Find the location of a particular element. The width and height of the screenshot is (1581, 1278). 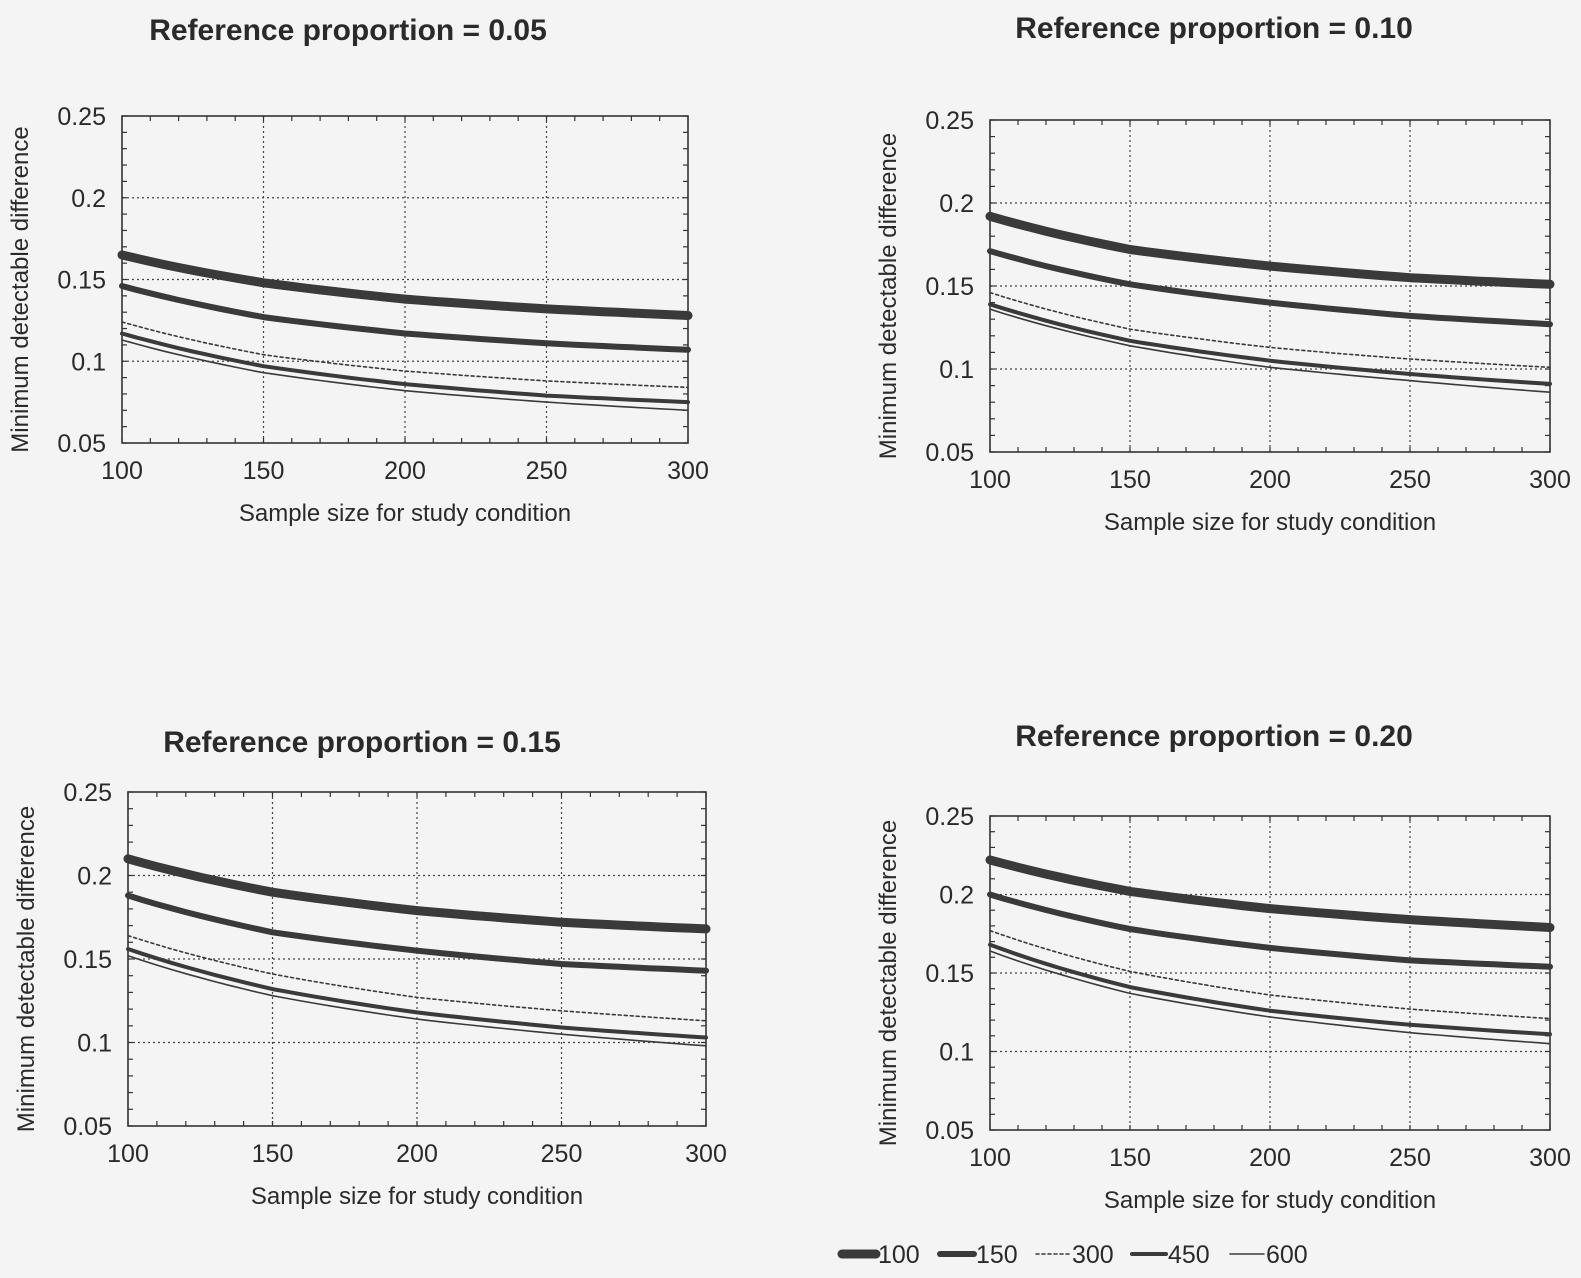

chart-title: Reference proportion = 0.20 is located at coordinates (1214, 736).